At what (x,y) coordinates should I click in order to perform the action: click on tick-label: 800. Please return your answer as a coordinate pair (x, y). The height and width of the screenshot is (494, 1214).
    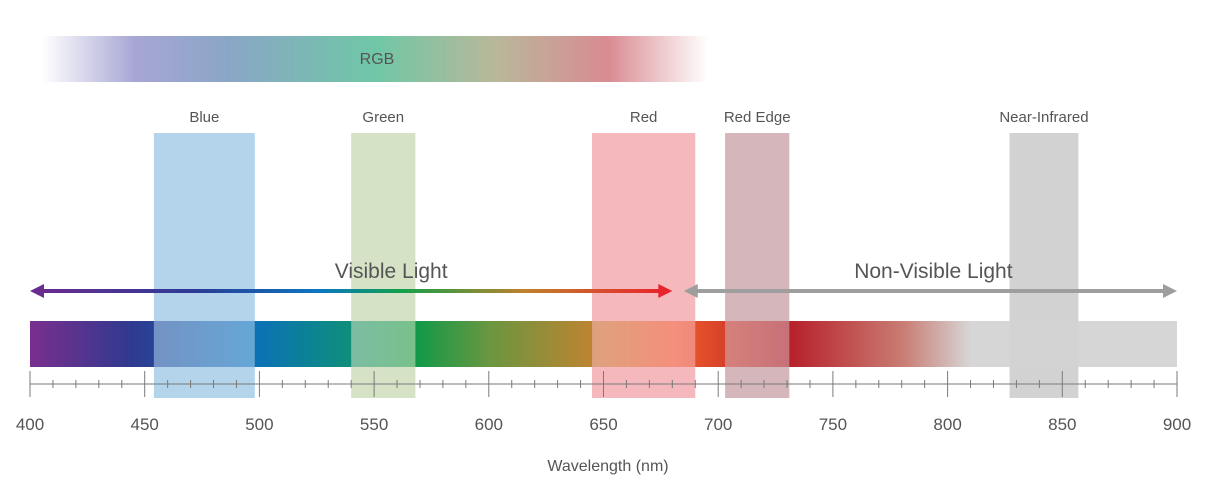
    Looking at the image, I should click on (947, 424).